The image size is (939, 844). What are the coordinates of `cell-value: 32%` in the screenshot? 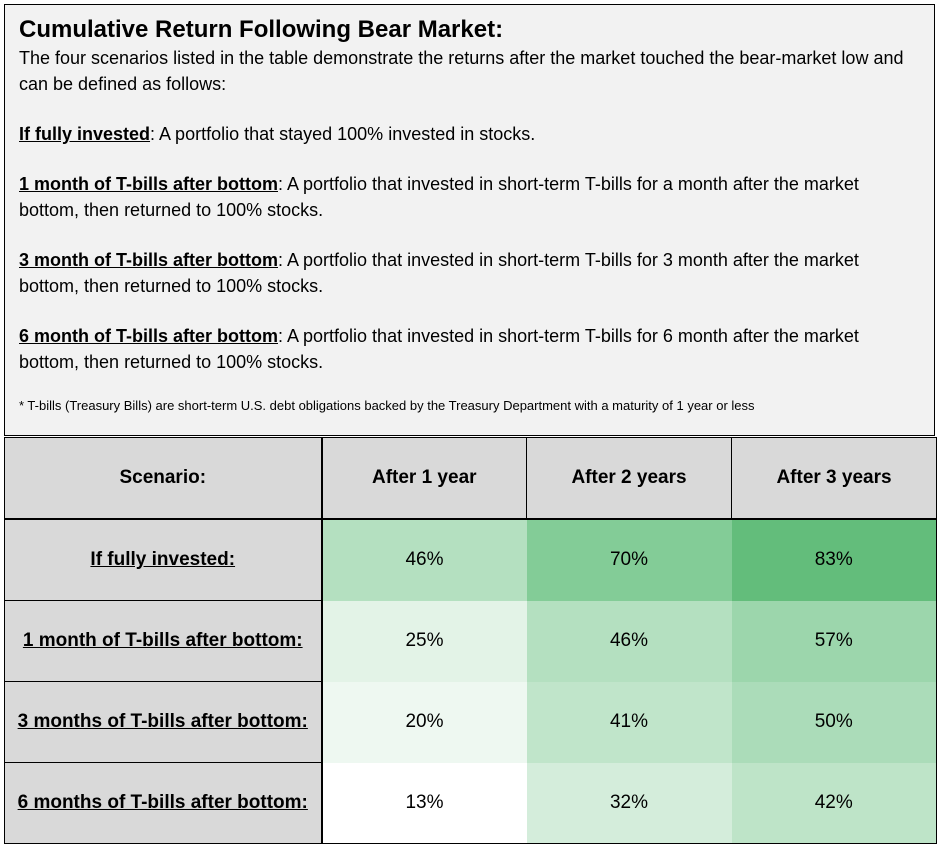 It's located at (629, 803).